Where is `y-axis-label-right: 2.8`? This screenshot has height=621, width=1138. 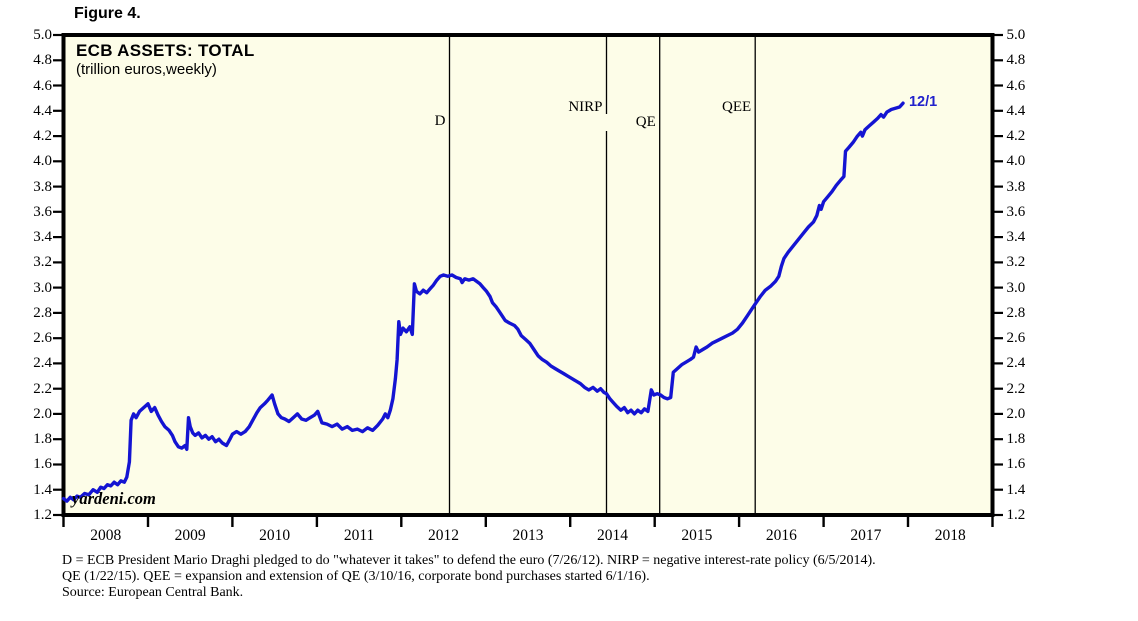
y-axis-label-right: 2.8 is located at coordinates (1016, 312).